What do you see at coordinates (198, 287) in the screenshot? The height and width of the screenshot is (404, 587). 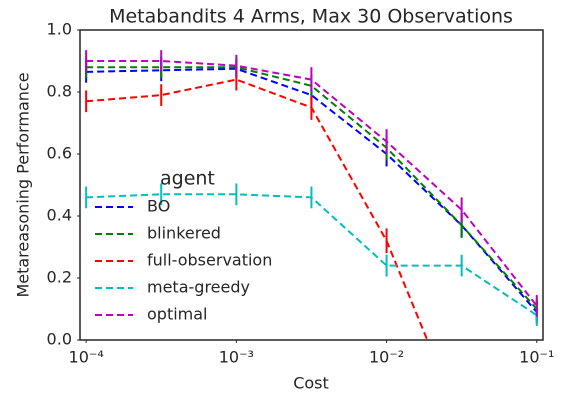 I see `legend-label: meta-greedy` at bounding box center [198, 287].